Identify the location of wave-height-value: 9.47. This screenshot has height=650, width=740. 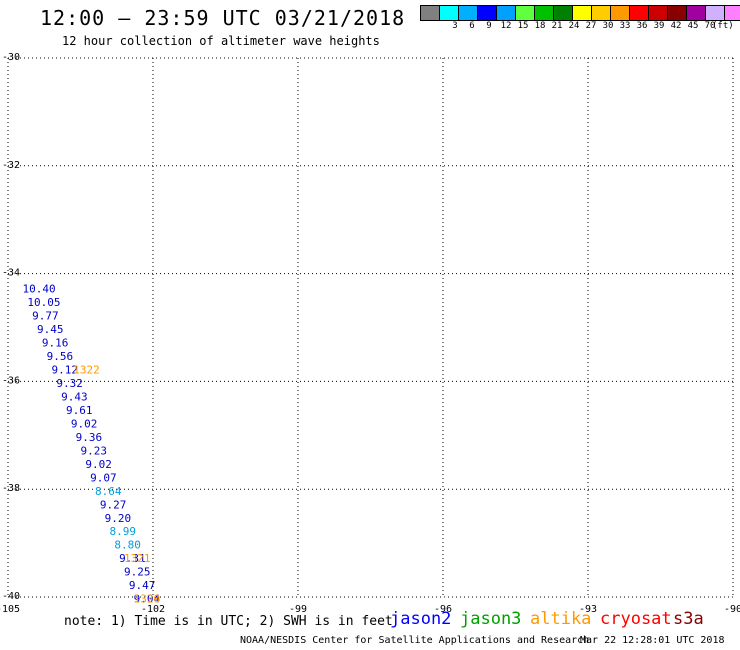
(142, 585).